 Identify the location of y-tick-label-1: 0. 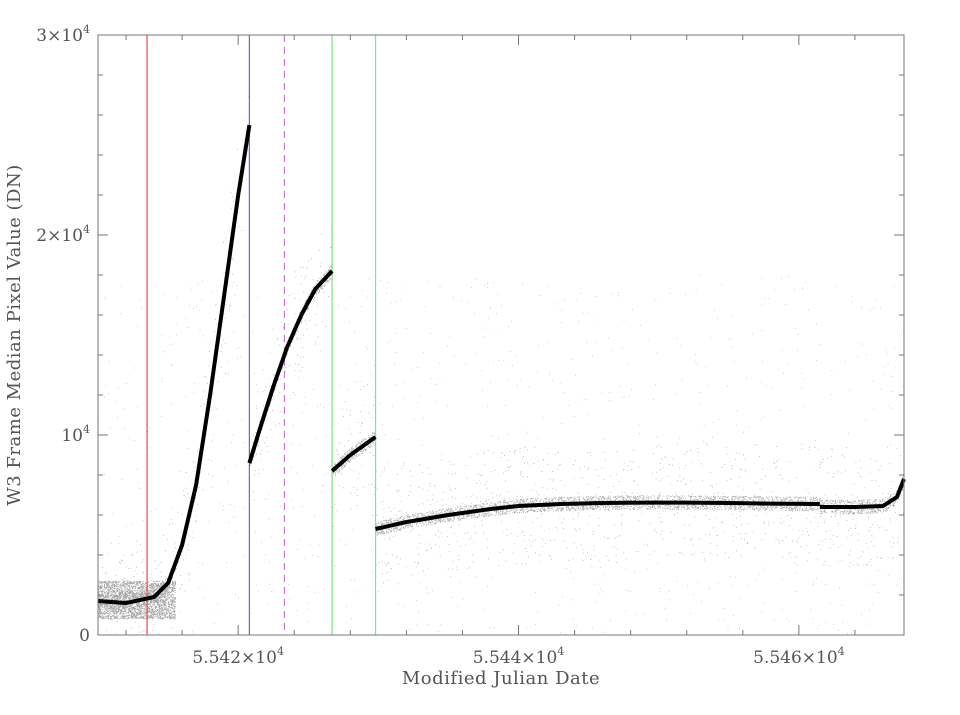
(84, 636).